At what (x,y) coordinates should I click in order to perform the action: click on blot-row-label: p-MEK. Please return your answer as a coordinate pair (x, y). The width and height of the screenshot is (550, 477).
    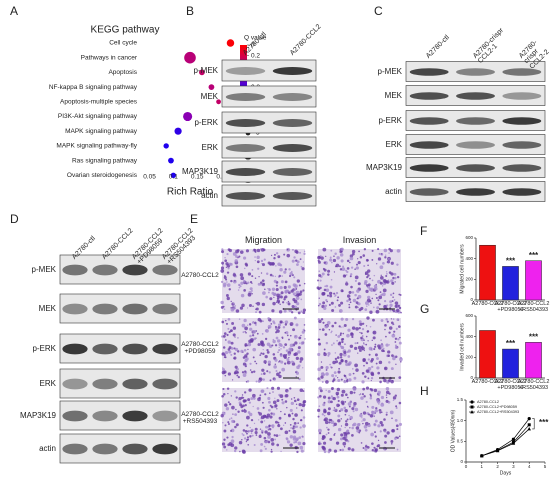
    Looking at the image, I should click on (206, 70).